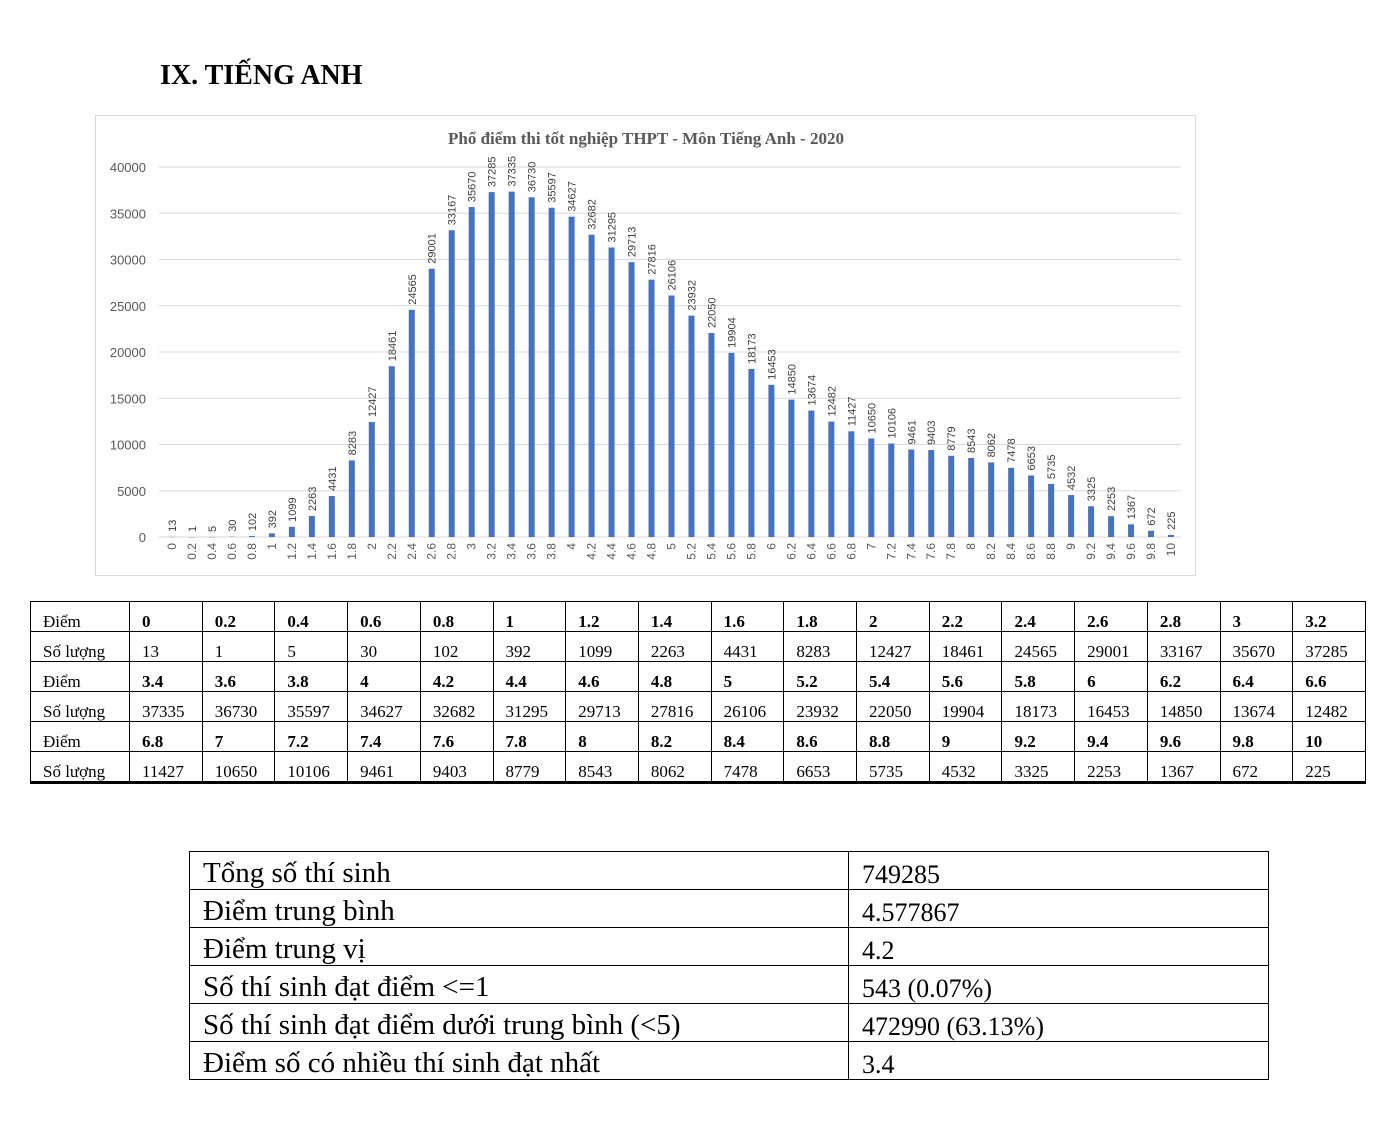 The width and height of the screenshot is (1390, 1121). I want to click on x-tick-label: 9.8, so click(1151, 551).